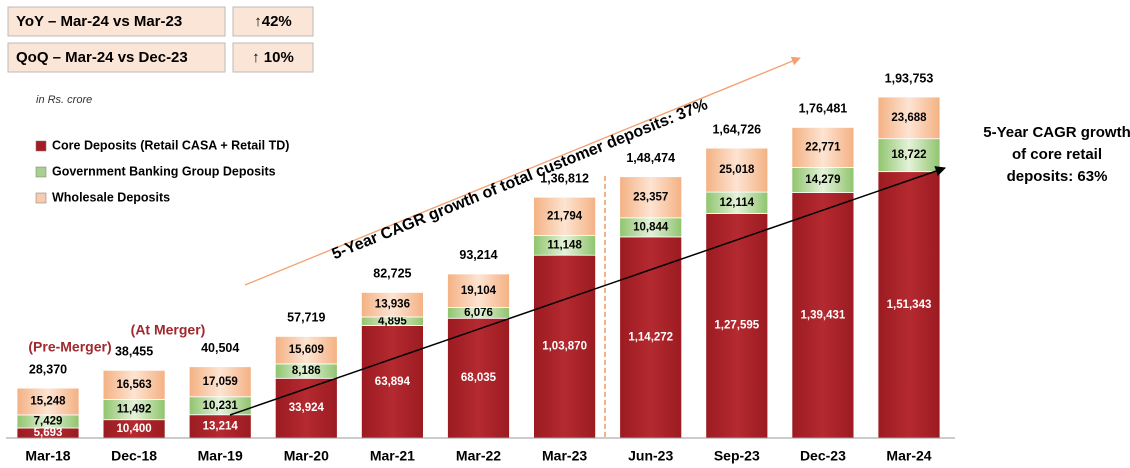 The height and width of the screenshot is (468, 1130). I want to click on segment-label: 10,400, so click(134, 429).